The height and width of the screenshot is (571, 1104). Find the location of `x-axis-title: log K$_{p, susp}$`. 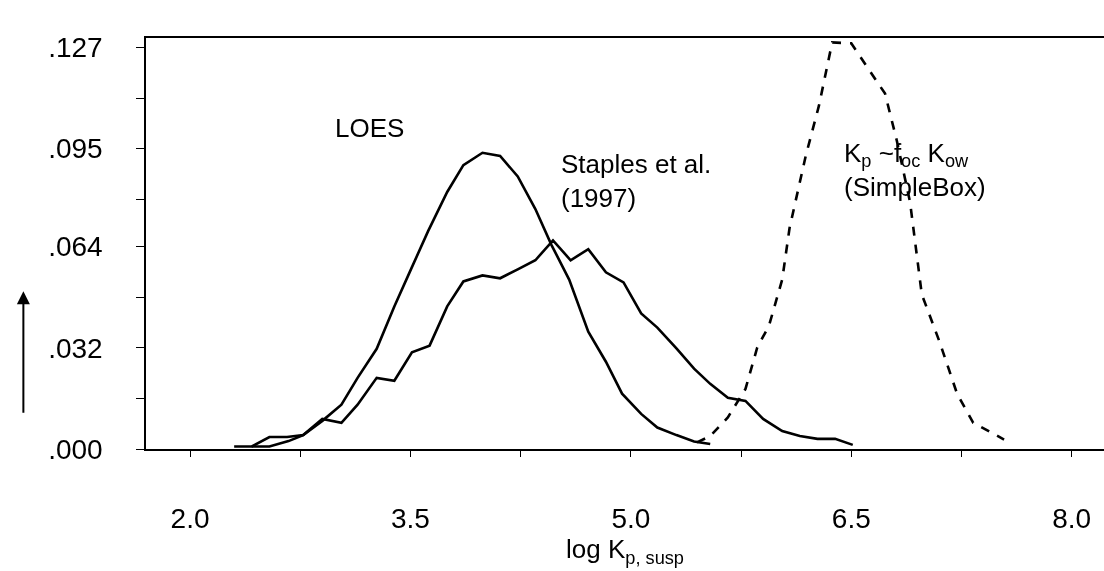

x-axis-title: log K$_{p, susp}$ is located at coordinates (625, 551).